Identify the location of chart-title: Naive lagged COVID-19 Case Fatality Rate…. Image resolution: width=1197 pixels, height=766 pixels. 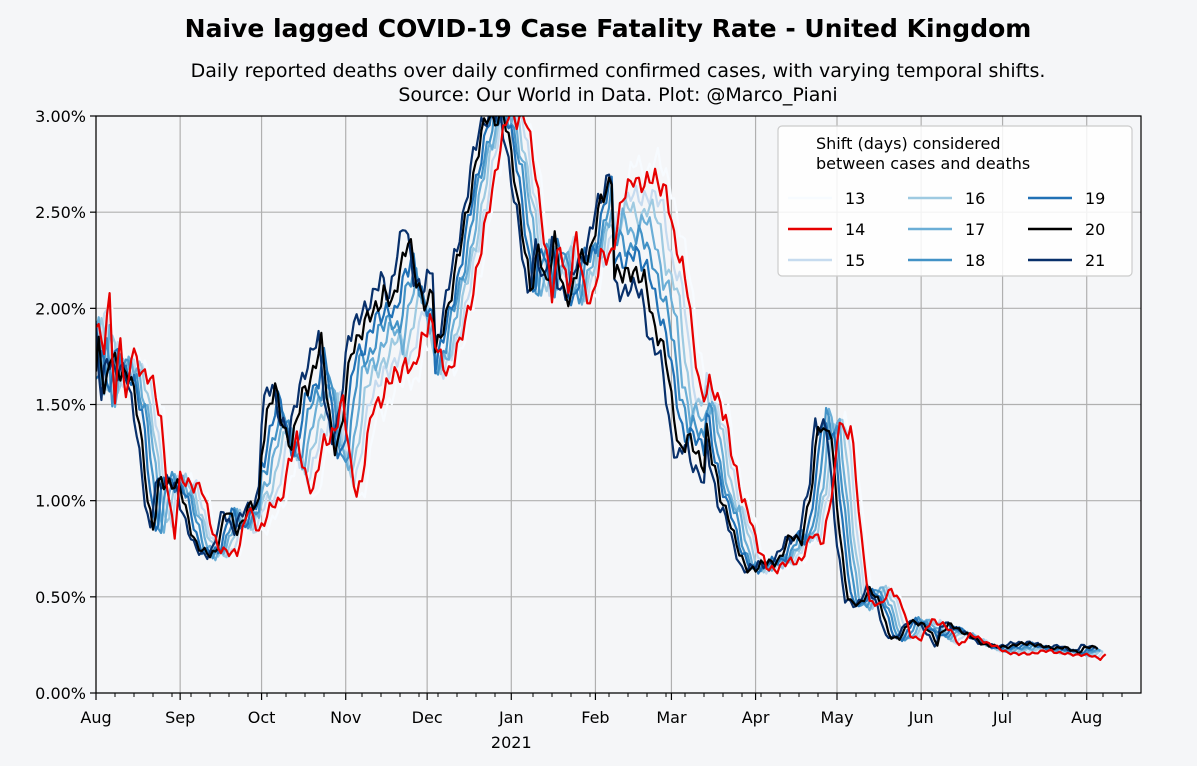
(608, 28).